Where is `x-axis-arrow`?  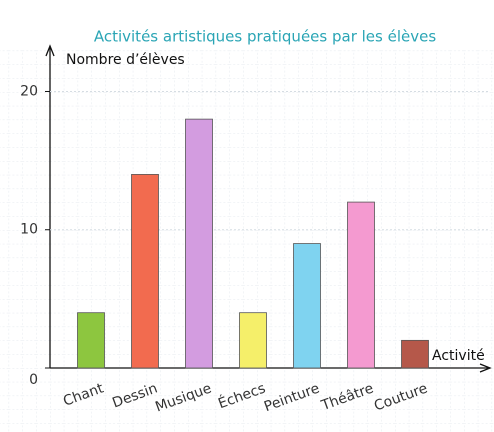 x-axis-arrow is located at coordinates (485, 368).